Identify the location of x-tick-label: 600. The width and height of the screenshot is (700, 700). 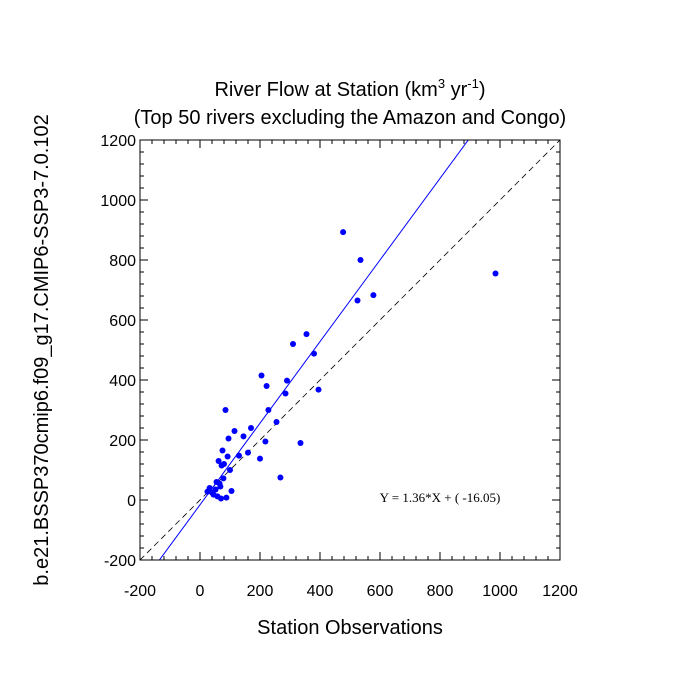
(380, 591).